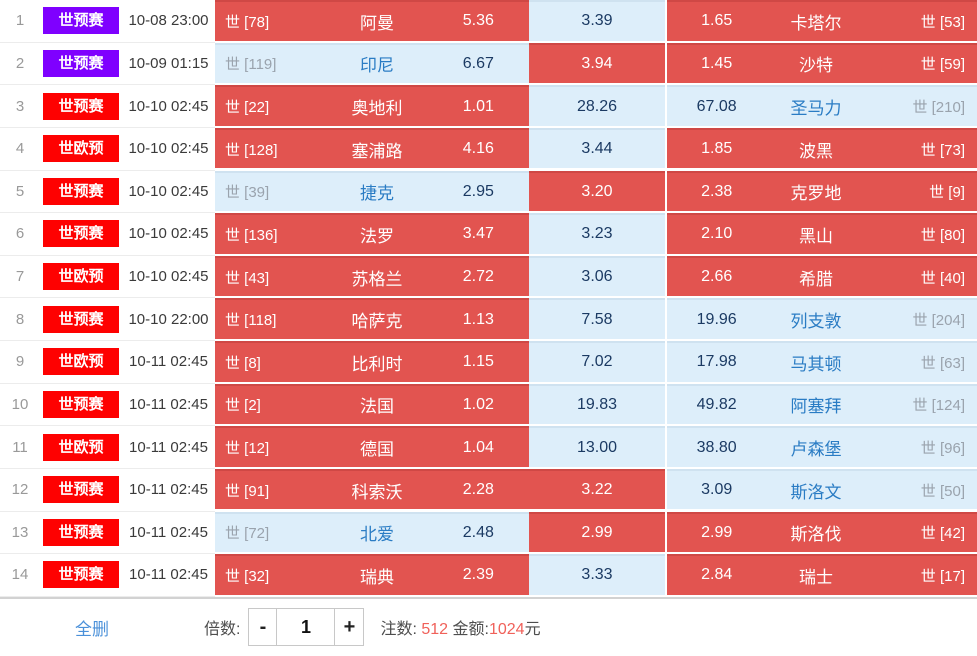 Image resolution: width=977 pixels, height=656 pixels. I want to click on away-team-name: 沙特, so click(815, 66).